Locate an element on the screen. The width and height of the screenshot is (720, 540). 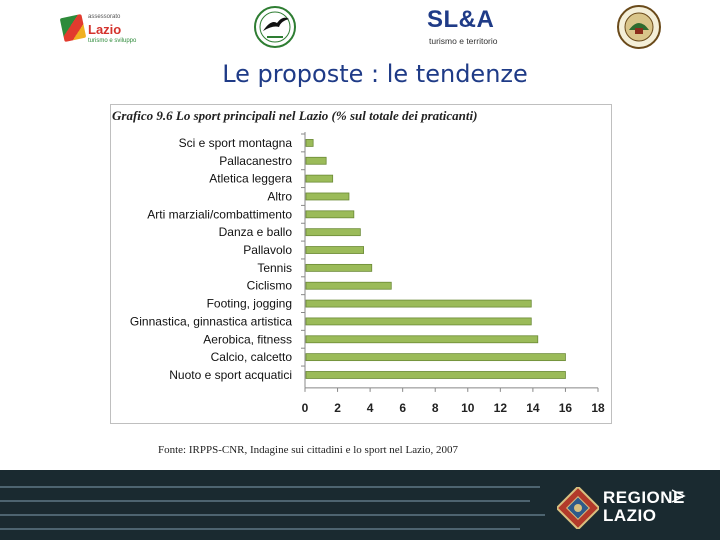
regione-lazio-emblem-icon is located at coordinates (578, 508).